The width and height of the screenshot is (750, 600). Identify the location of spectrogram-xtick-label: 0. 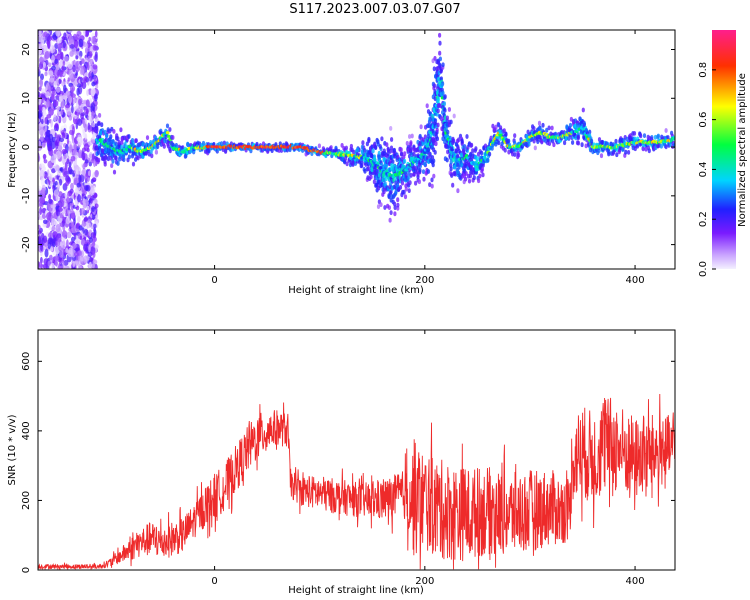
(214, 280).